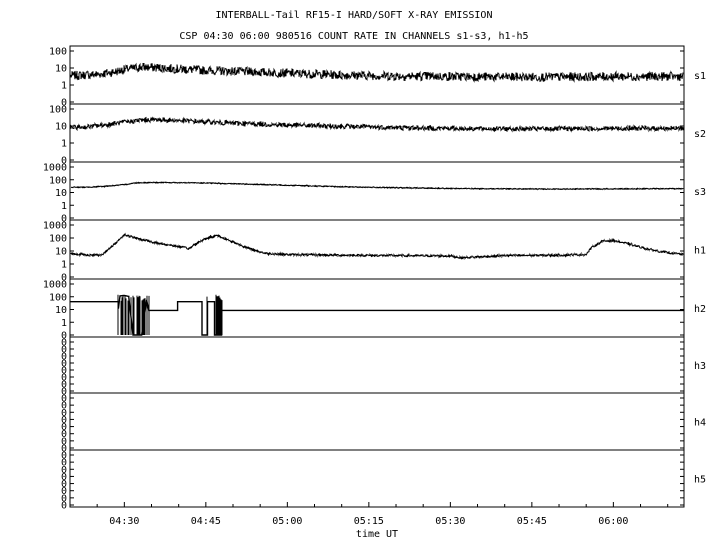 The image size is (720, 550). I want to click on series-line-s3, so click(377, 186).